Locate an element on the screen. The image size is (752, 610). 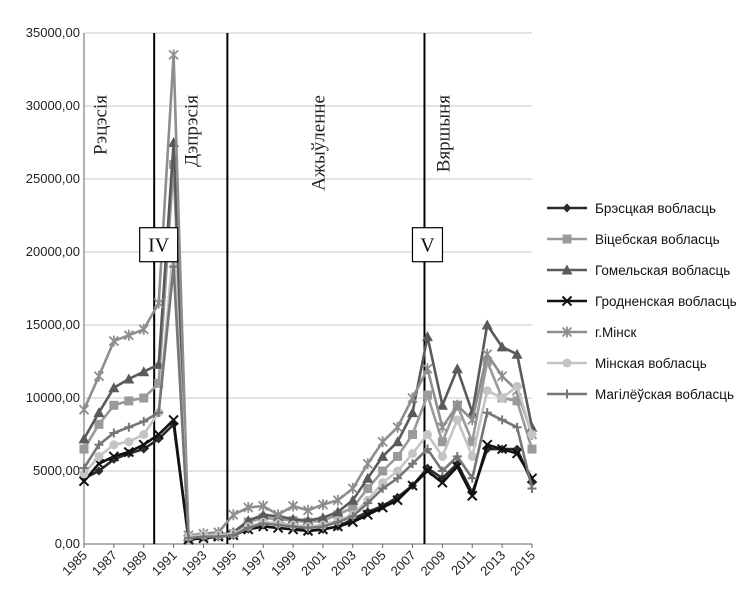
legend-entry: Гомельская вобласць is located at coordinates (638, 270).